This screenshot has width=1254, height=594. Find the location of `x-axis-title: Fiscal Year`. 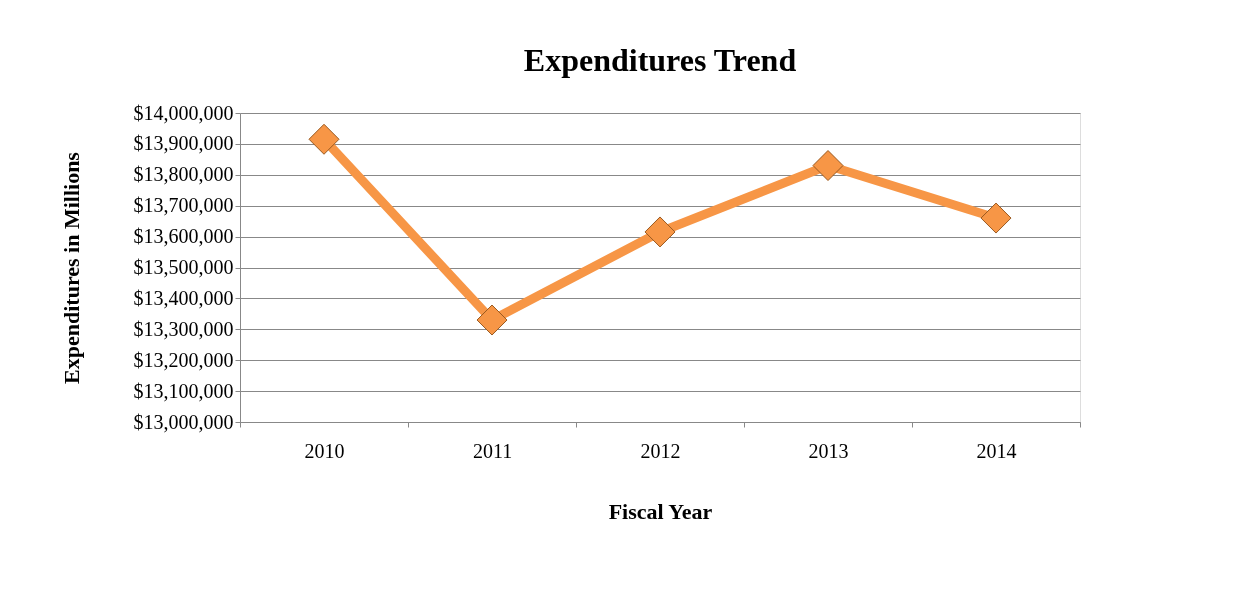

x-axis-title: Fiscal Year is located at coordinates (660, 511).